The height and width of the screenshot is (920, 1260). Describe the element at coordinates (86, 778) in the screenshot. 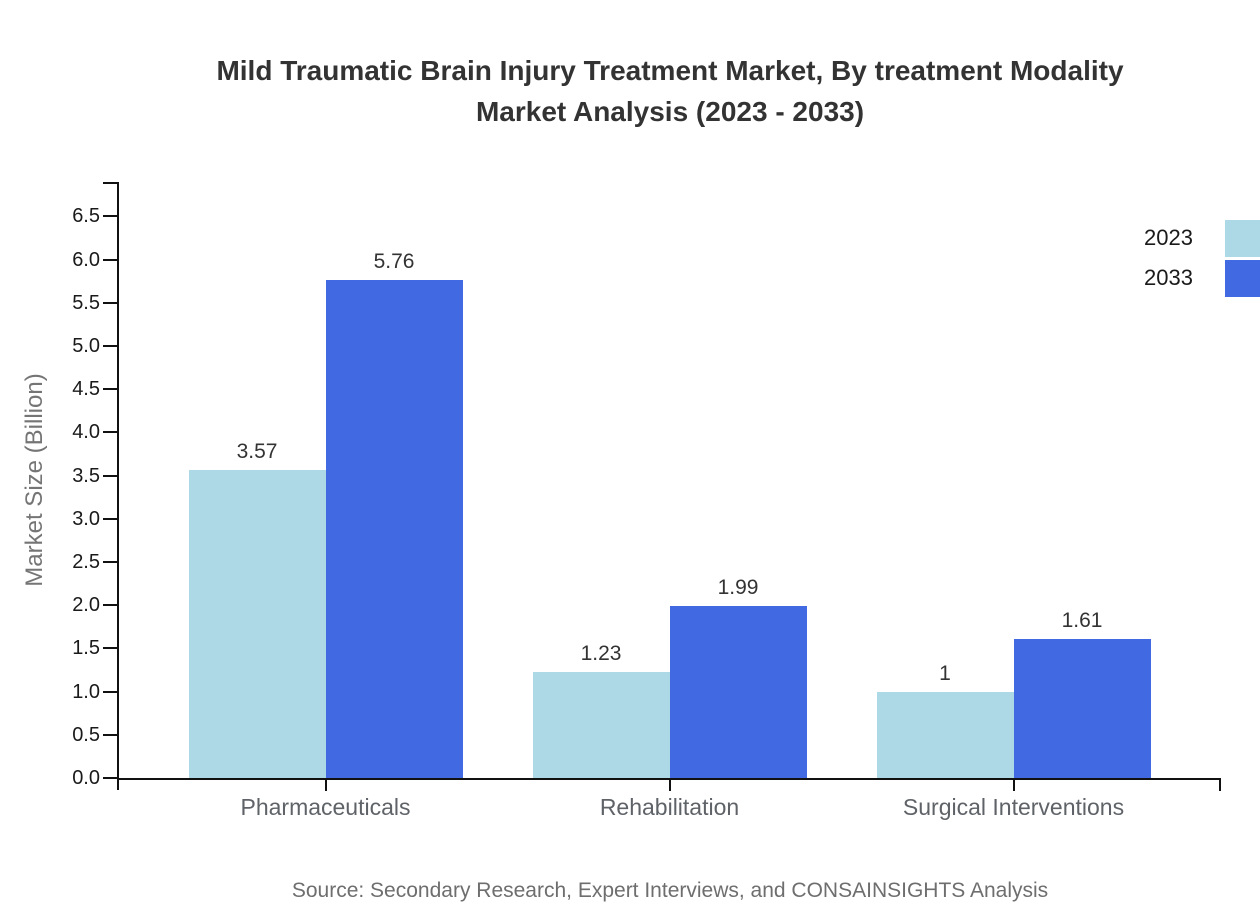

I see `y-tick-label-0.0: 0.0` at that location.